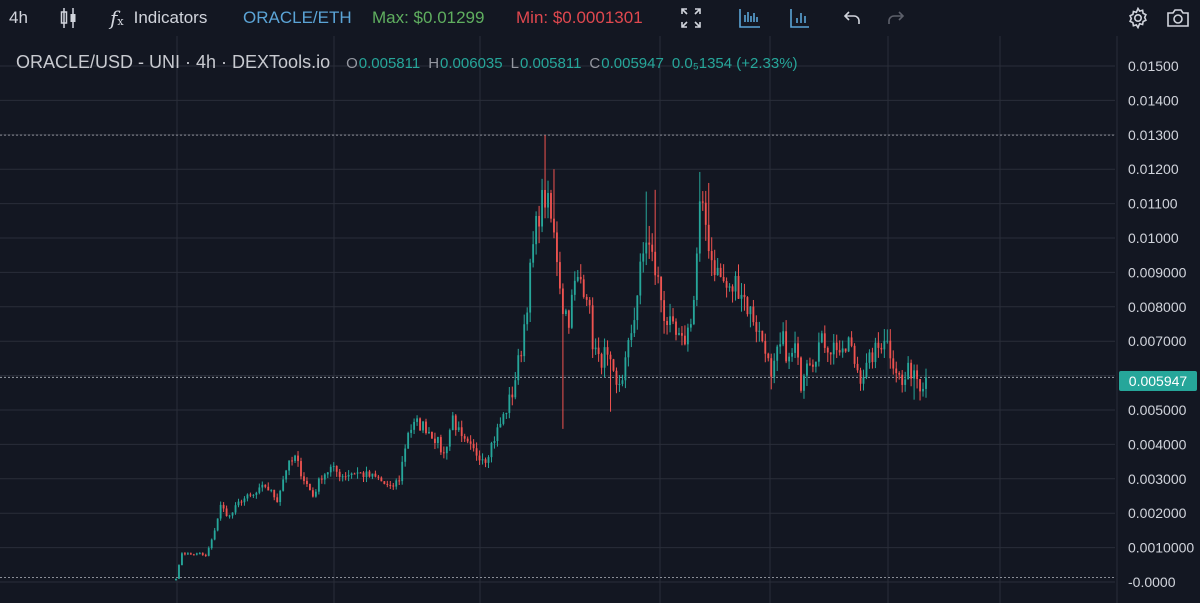 The height and width of the screenshot is (603, 1200). What do you see at coordinates (1157, 410) in the screenshot?
I see `y-tick-label: 0.005000` at bounding box center [1157, 410].